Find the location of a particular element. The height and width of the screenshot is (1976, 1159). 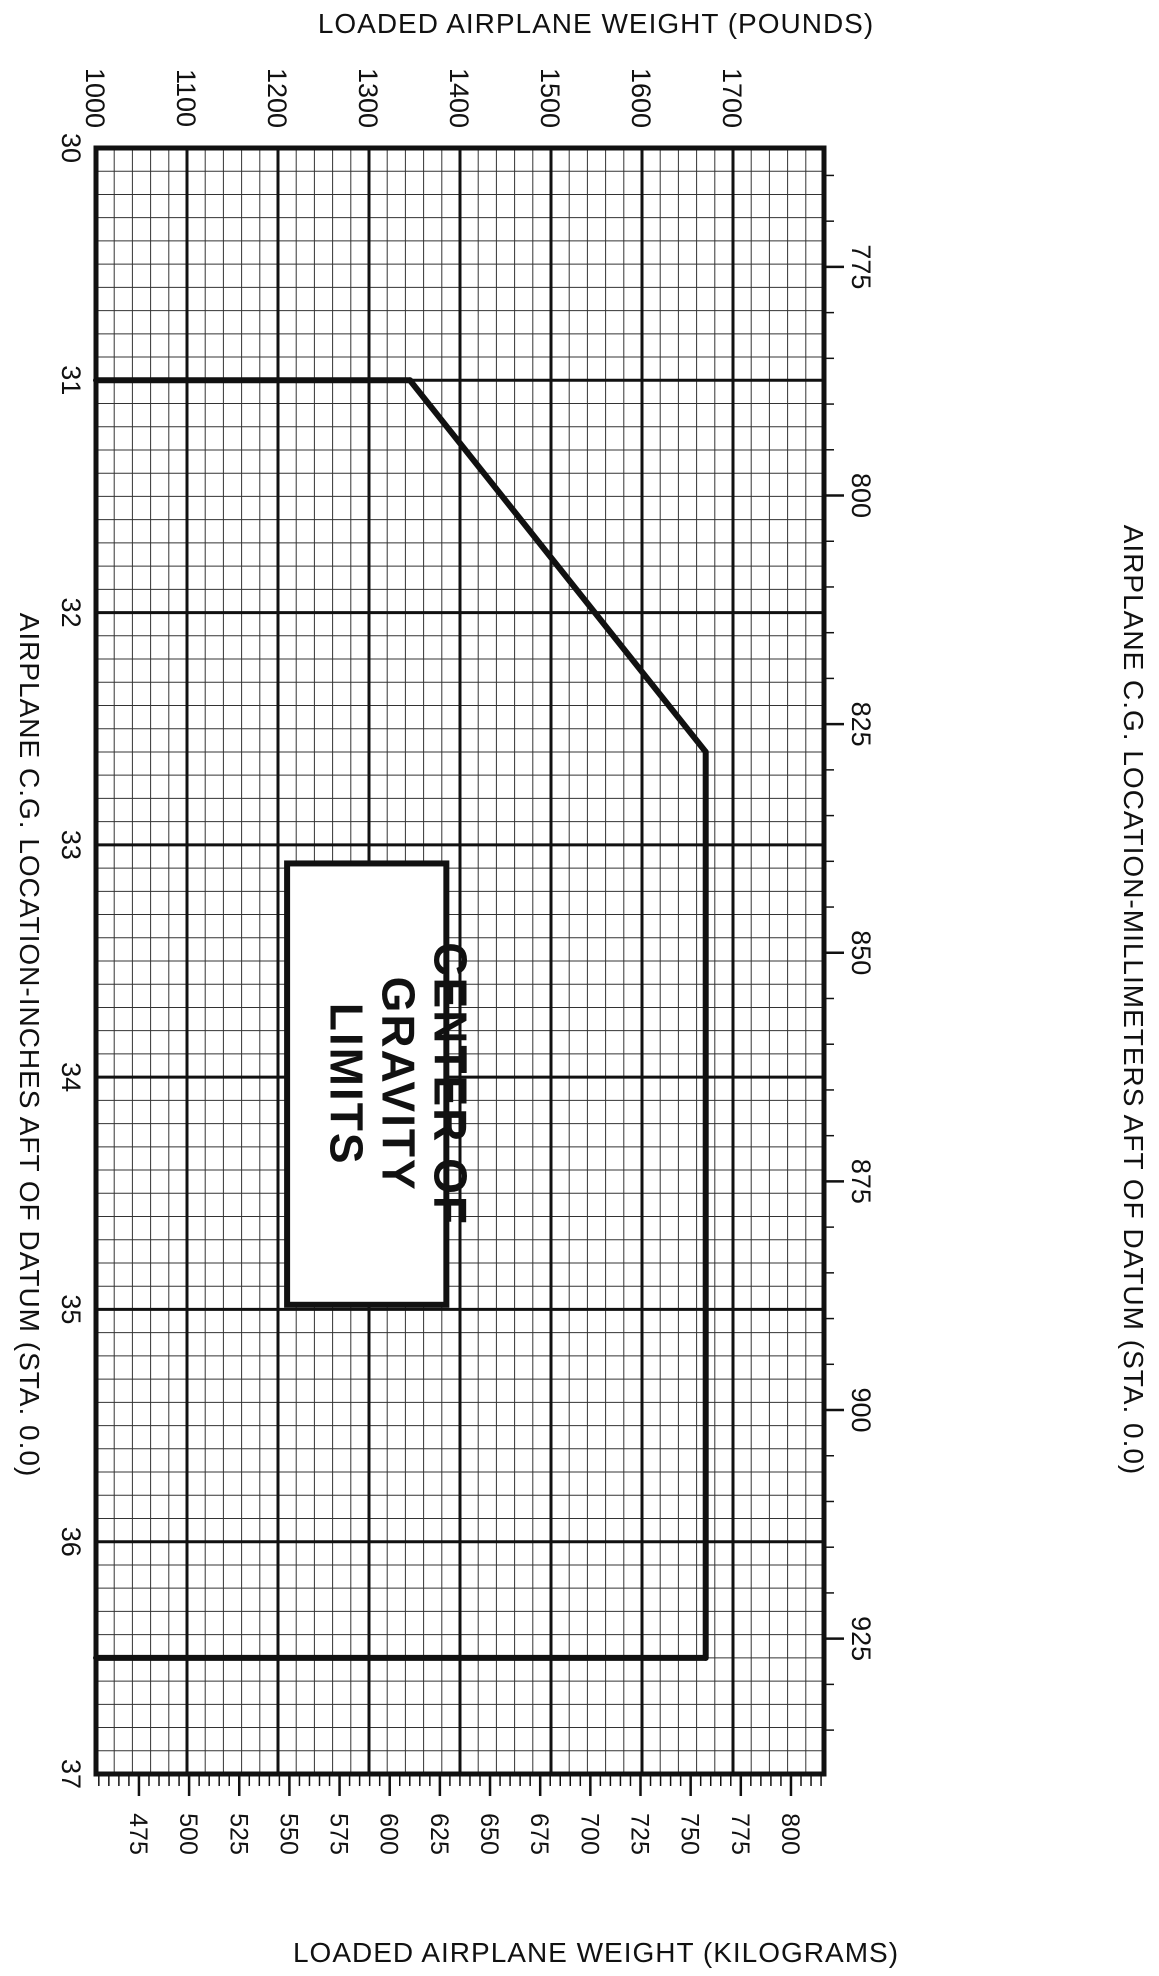

x-axis-title-pounds: LOADED AIRPLANE WEIGHT (POUNDS) is located at coordinates (596, 23).